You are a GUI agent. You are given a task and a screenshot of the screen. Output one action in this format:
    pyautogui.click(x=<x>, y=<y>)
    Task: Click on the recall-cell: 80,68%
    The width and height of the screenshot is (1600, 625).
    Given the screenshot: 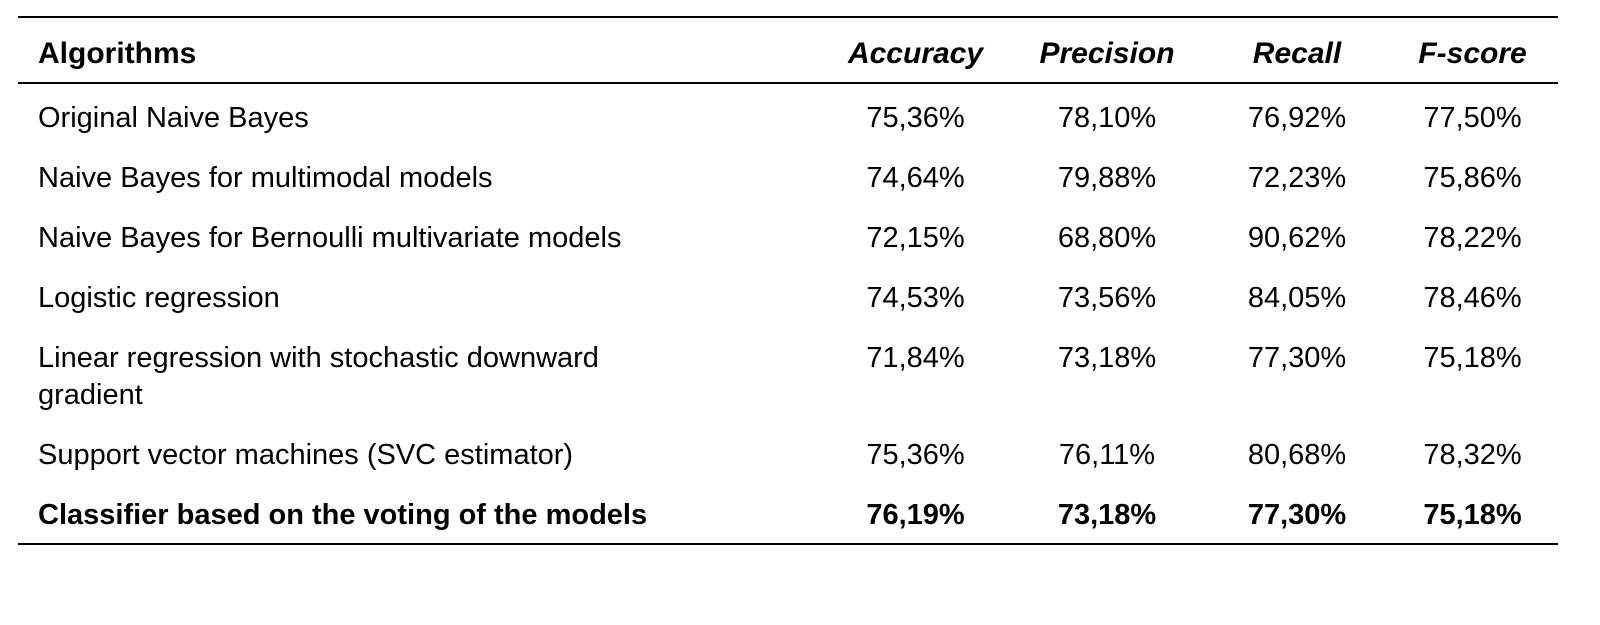 What is the action you would take?
    pyautogui.click(x=1297, y=455)
    